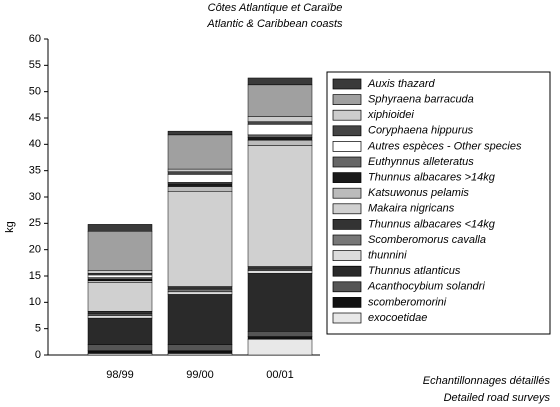 This screenshot has width=560, height=407. What do you see at coordinates (274, 24) in the screenshot?
I see `chart-subtitle: Atlantic & Caribbean coasts` at bounding box center [274, 24].